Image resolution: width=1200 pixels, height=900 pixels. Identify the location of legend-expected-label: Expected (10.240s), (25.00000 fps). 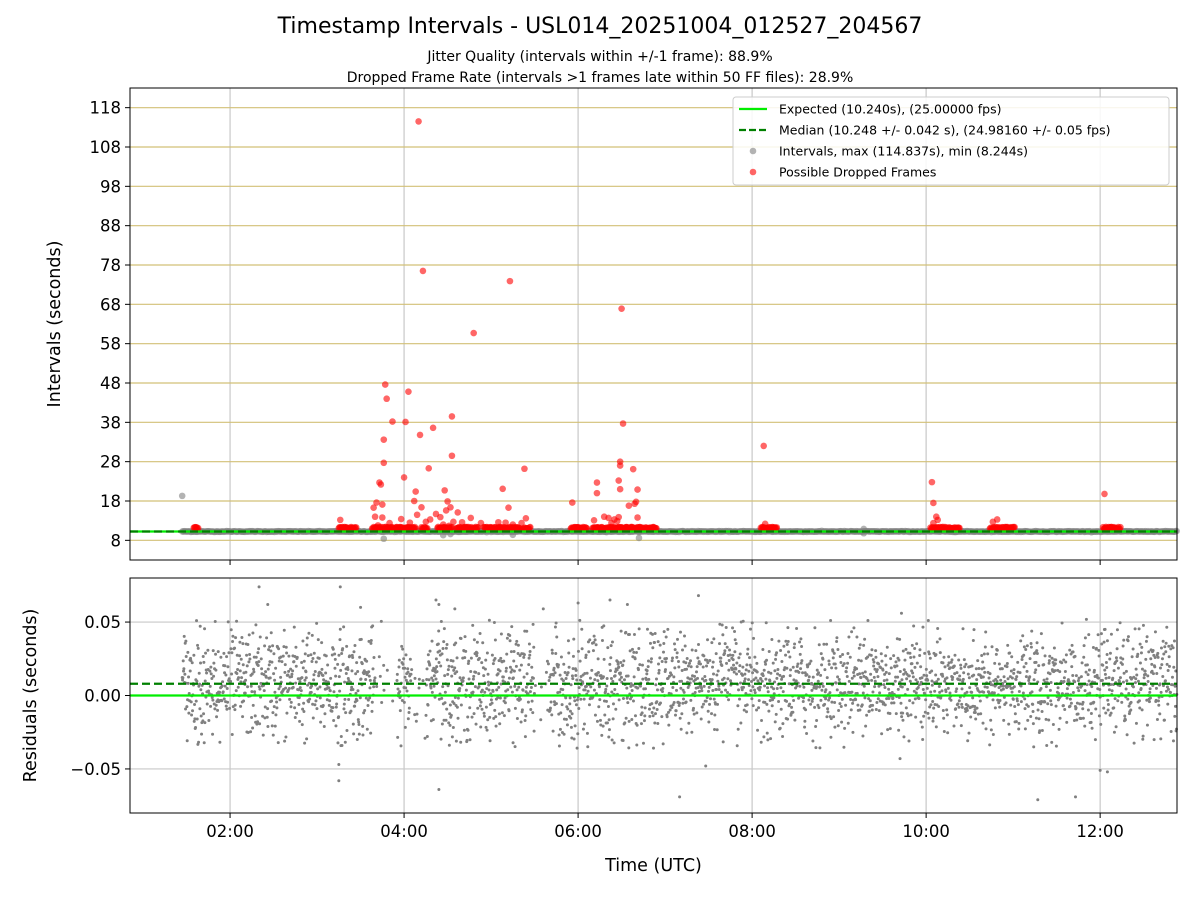
(890, 109).